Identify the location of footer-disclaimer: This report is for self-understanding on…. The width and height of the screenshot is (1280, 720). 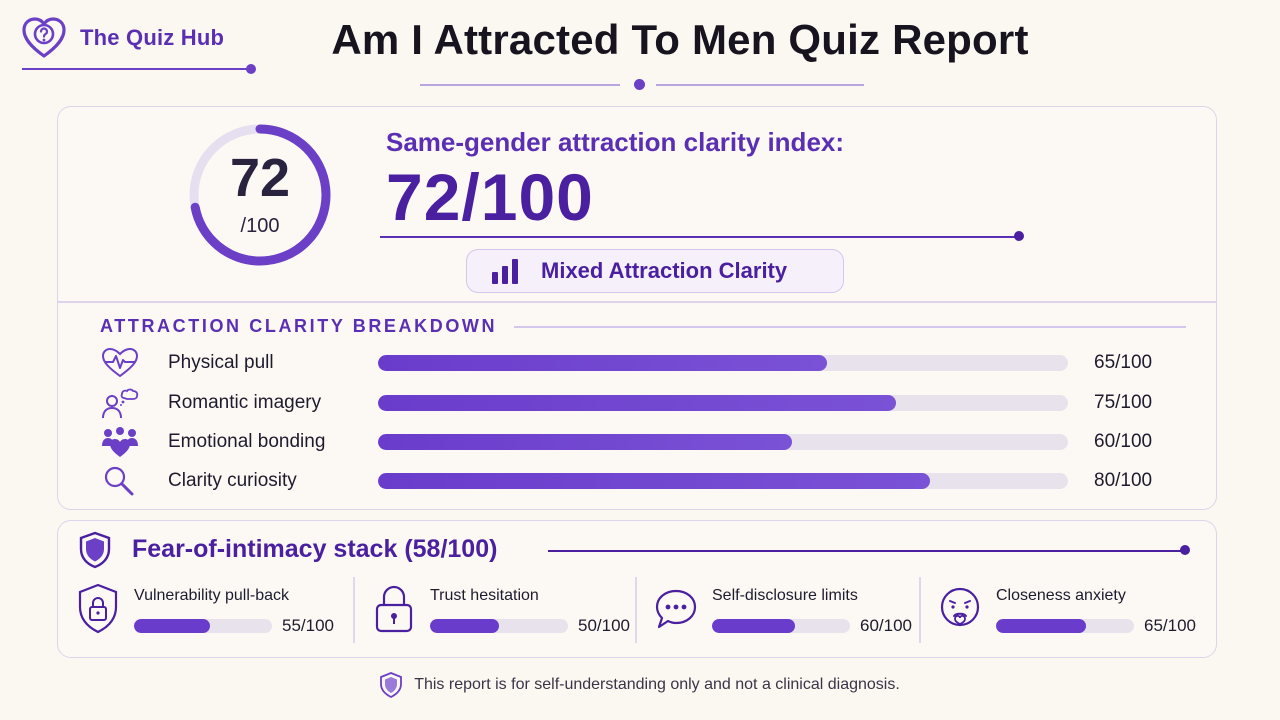
(640, 685).